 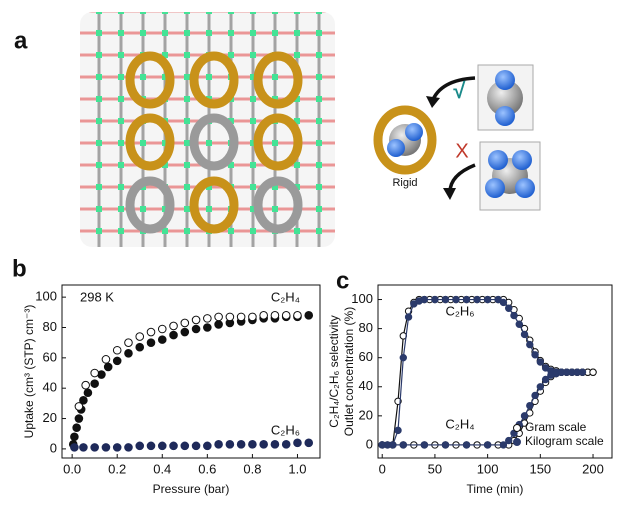 What do you see at coordinates (29, 372) in the screenshot?
I see `y-axis-label: Uptake (cm³ (STP) cm⁻³)` at bounding box center [29, 372].